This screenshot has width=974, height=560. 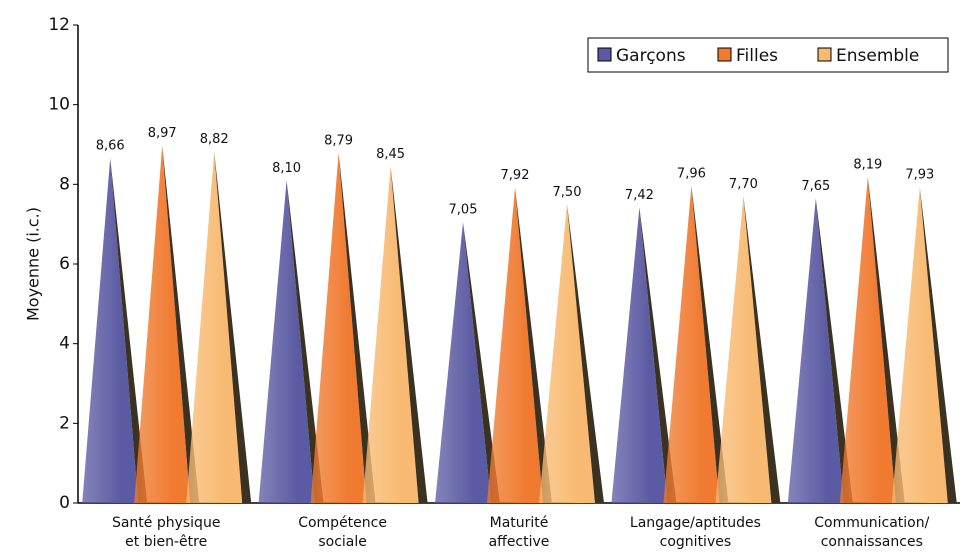 I want to click on x-tick-label-line: Langage/aptitudes, so click(x=695, y=523).